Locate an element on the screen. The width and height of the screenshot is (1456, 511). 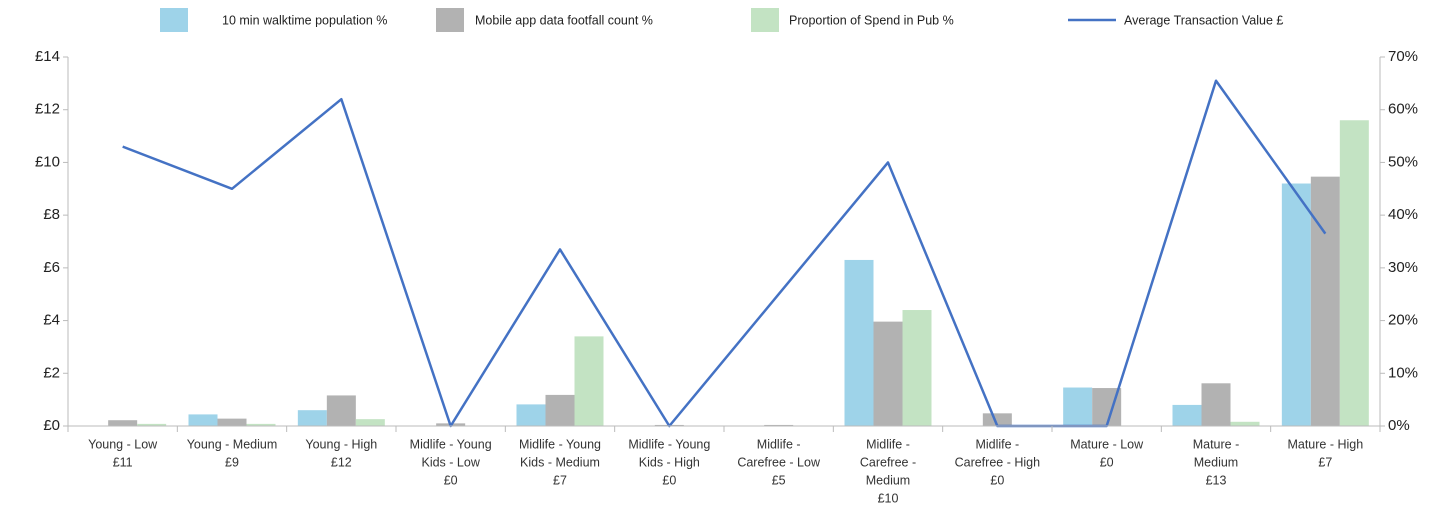
x-tick-label: £10 is located at coordinates (888, 498).